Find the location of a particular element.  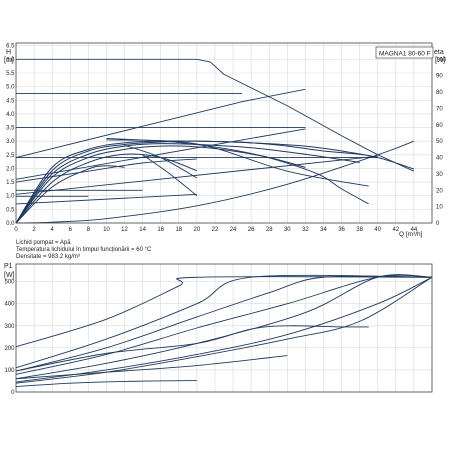

model-label-box is located at coordinates (404, 52).